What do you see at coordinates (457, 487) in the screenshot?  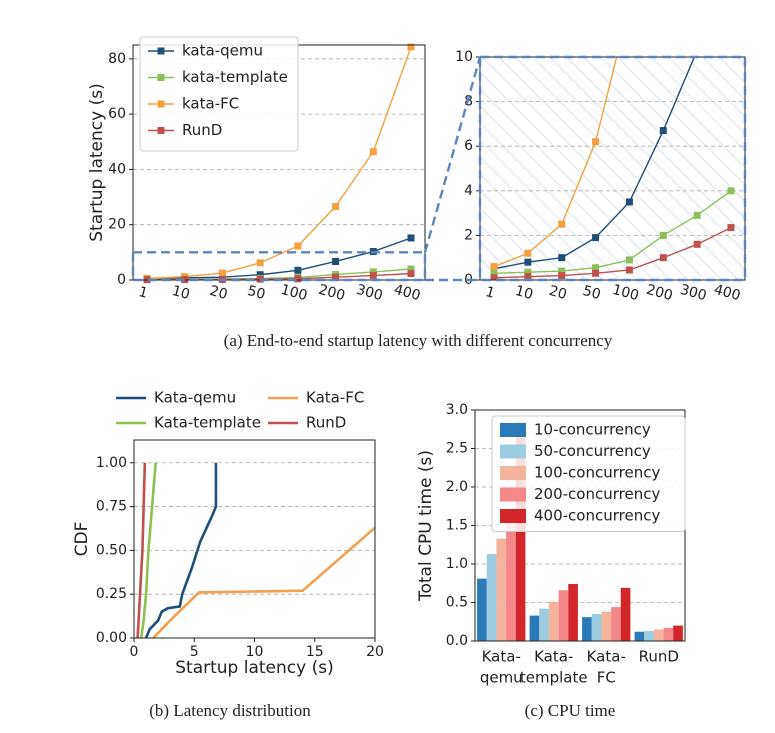 I see `y-tick-label: 2.0` at bounding box center [457, 487].